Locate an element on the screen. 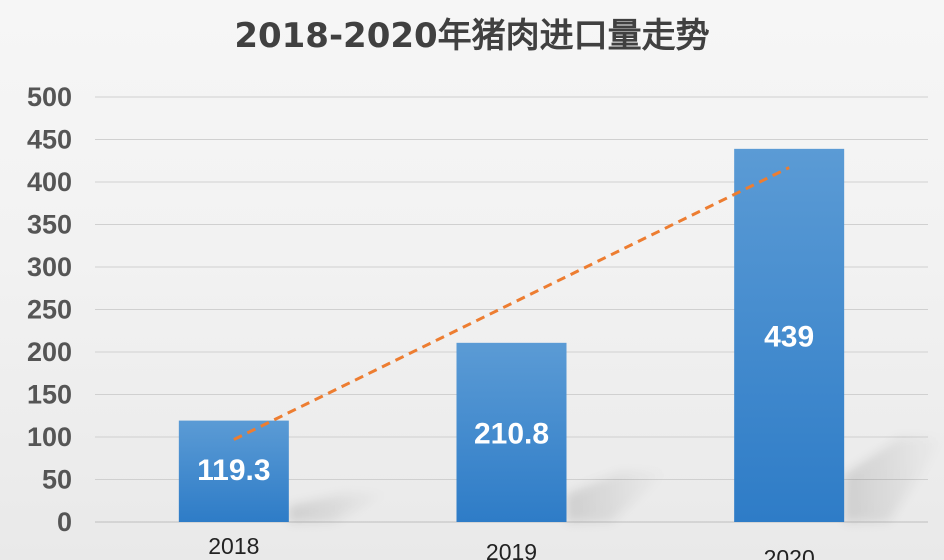 The height and width of the screenshot is (560, 944). y-tick-label: 350 is located at coordinates (49, 225).